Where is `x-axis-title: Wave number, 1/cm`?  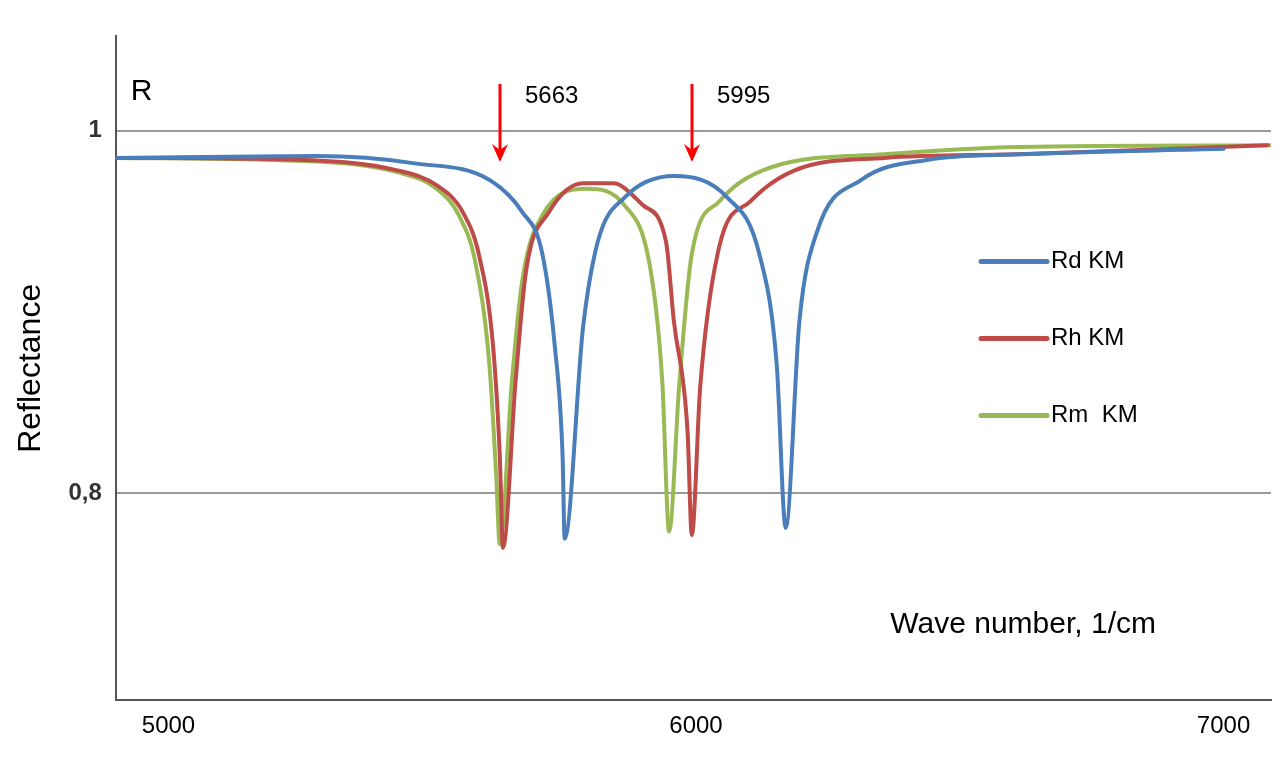 x-axis-title: Wave number, 1/cm is located at coordinates (1023, 623).